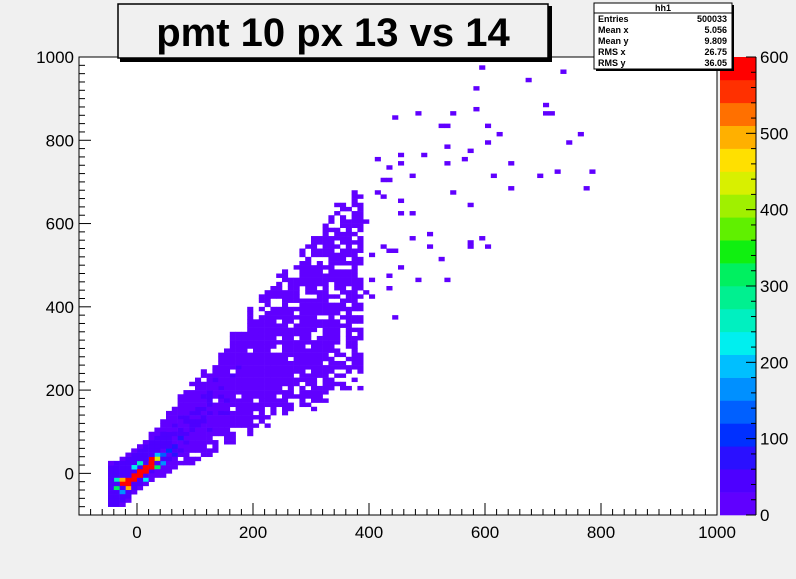 This screenshot has height=579, width=796. I want to click on stats-row-label: Mean y, so click(613, 41).